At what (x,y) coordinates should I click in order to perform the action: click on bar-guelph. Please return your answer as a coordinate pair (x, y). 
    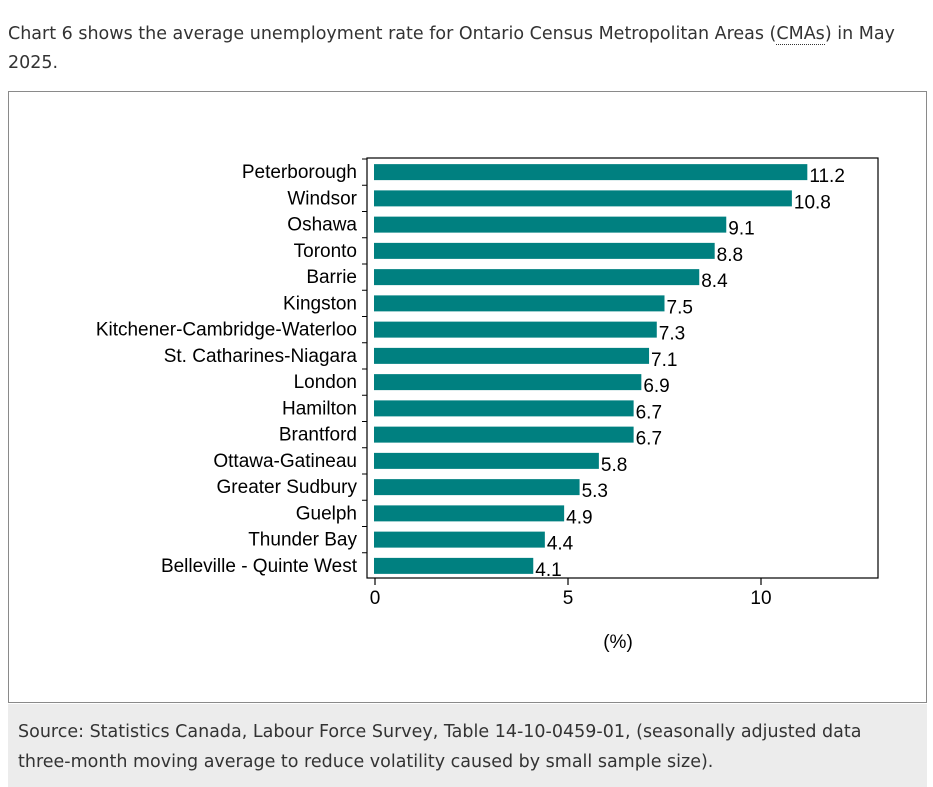
    Looking at the image, I should click on (469, 513).